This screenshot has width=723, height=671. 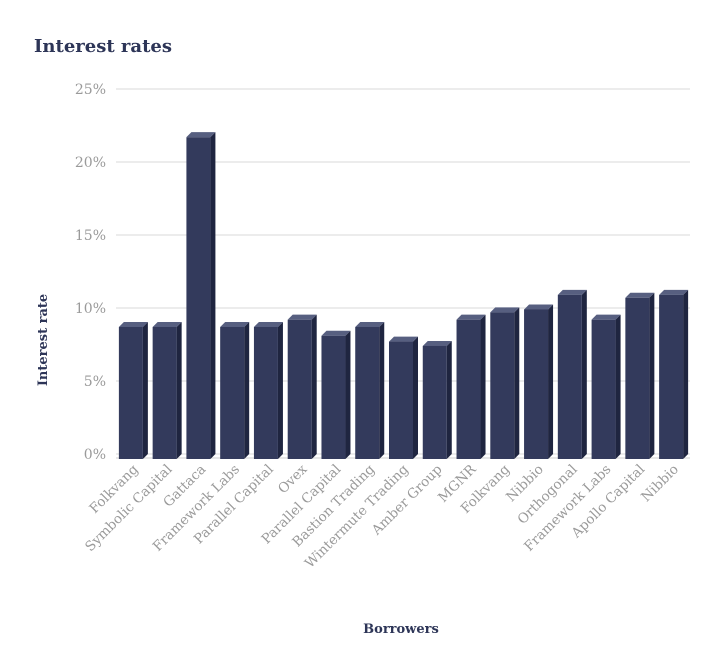 What do you see at coordinates (43, 340) in the screenshot?
I see `y-axis-label: Interest rate` at bounding box center [43, 340].